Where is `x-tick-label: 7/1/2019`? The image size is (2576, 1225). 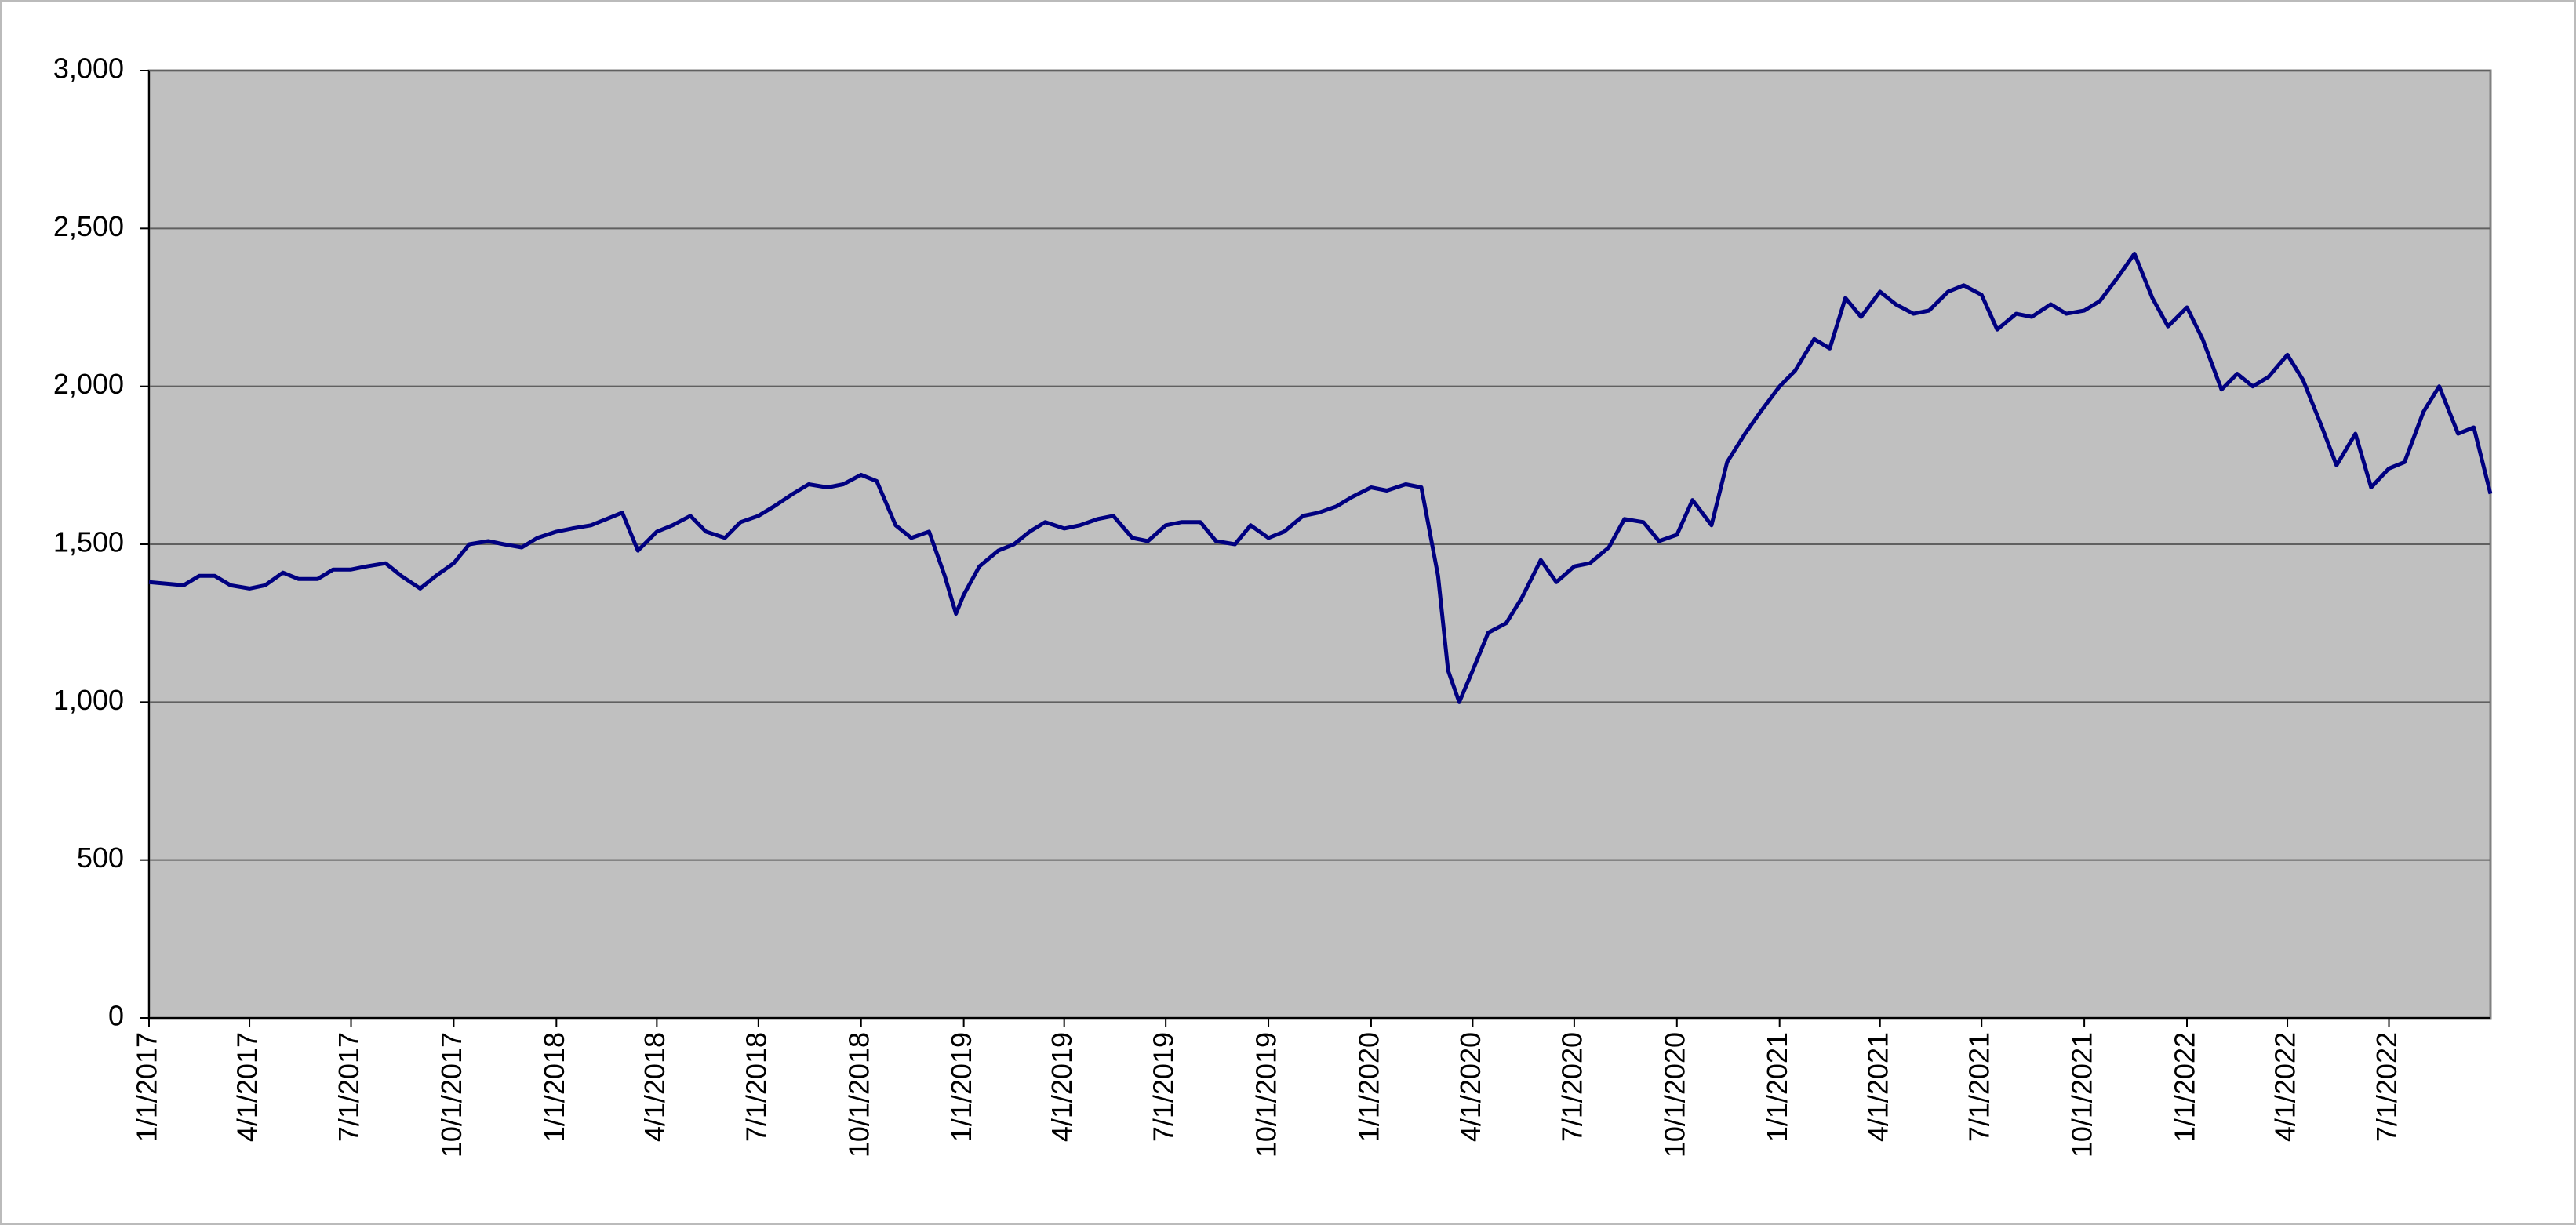 x-tick-label: 7/1/2019 is located at coordinates (1164, 1087).